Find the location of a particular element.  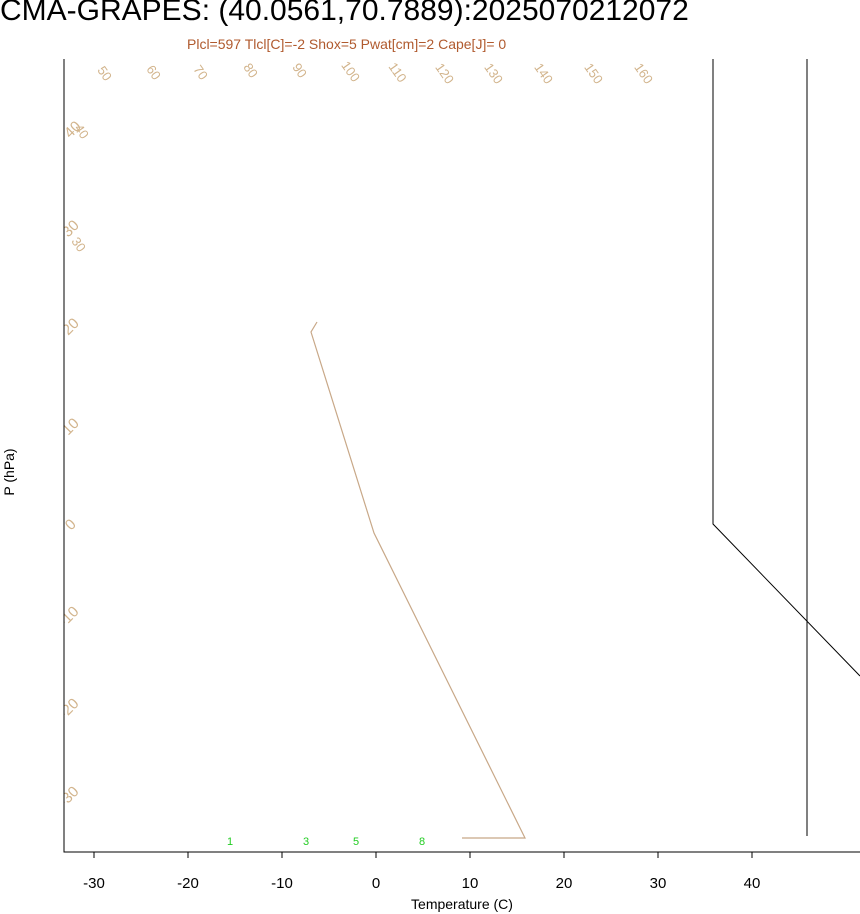

x-tick-label: -10 is located at coordinates (282, 883).